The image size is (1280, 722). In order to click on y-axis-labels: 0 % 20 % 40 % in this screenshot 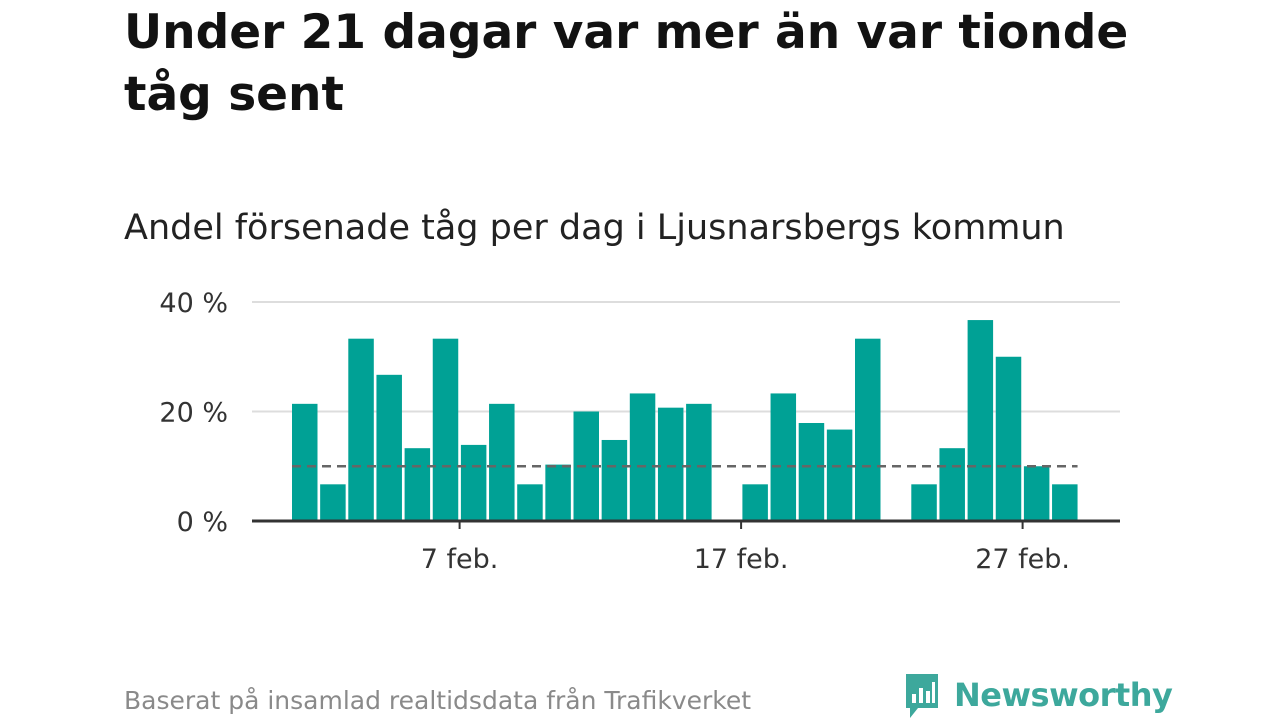, I will do `click(193, 413)`.